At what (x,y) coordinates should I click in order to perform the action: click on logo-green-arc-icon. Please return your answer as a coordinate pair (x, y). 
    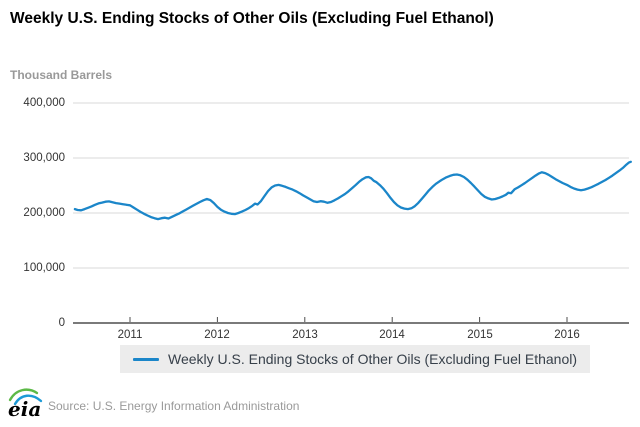
    Looking at the image, I should click on (23, 395).